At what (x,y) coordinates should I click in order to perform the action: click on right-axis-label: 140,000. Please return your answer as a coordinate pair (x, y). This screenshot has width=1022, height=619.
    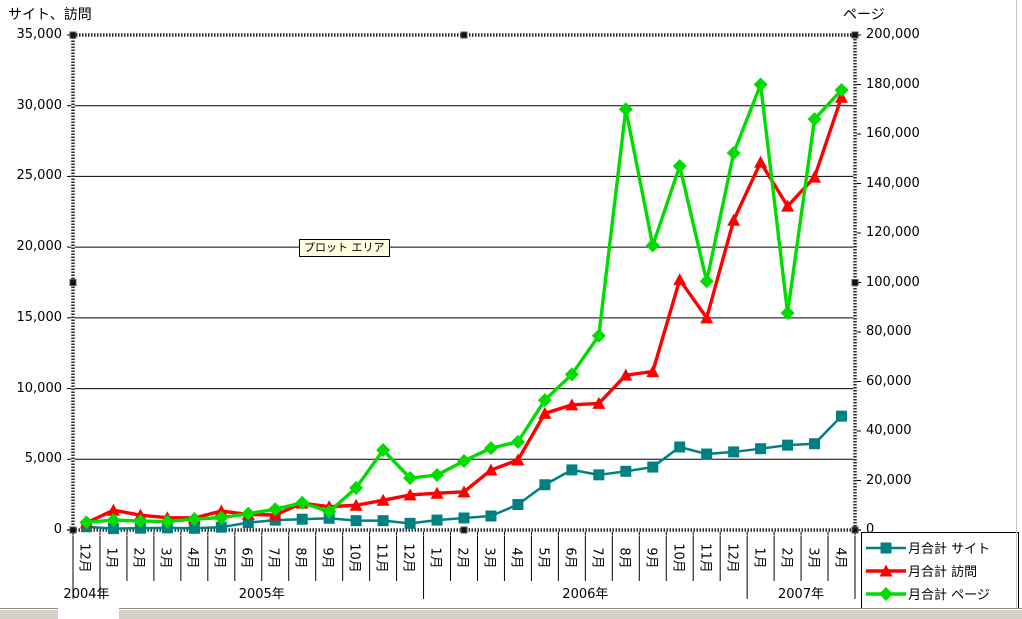
    Looking at the image, I should click on (893, 183).